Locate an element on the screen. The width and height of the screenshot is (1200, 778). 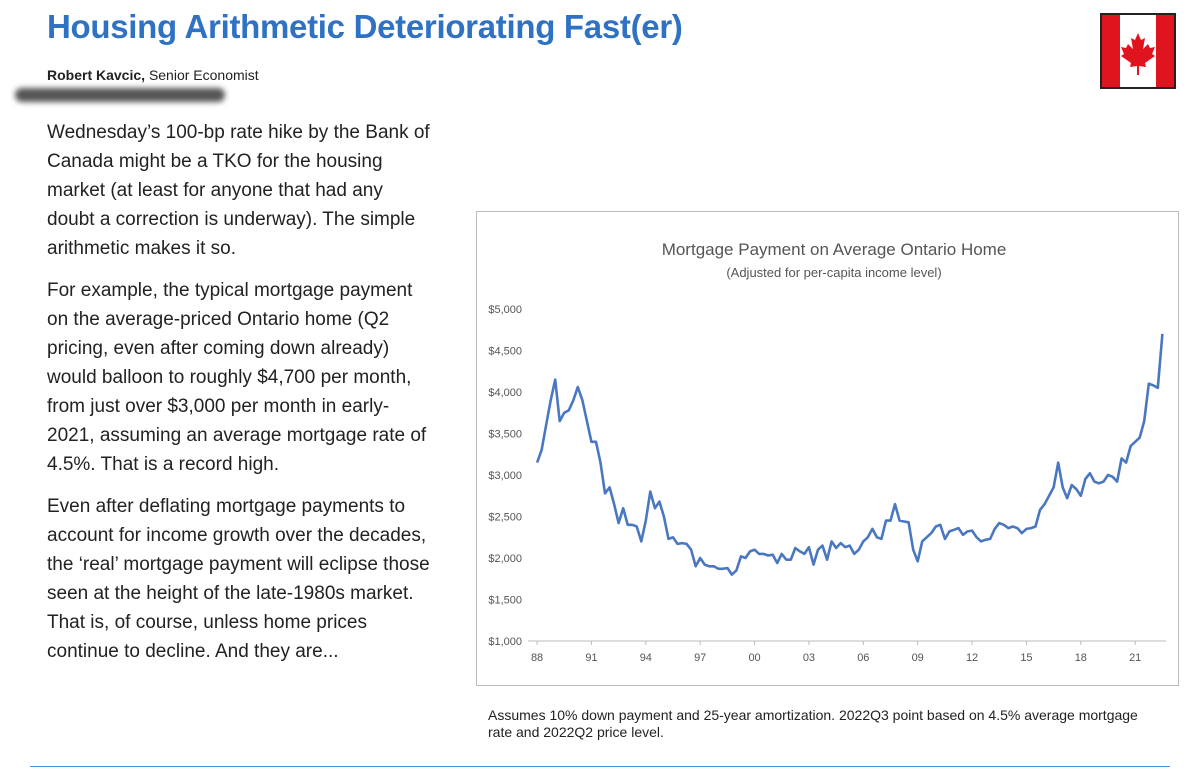
x-tick-label: 15 is located at coordinates (1026, 658).